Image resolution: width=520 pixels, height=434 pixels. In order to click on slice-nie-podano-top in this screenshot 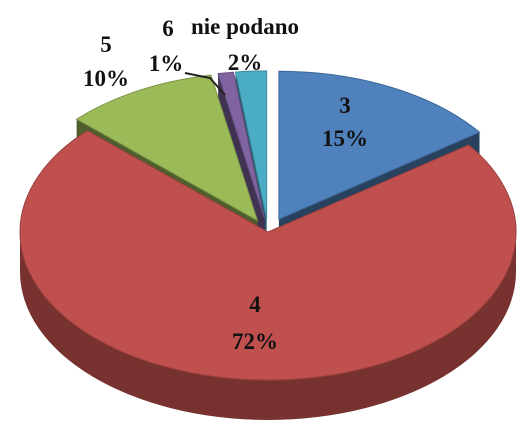, I will do `click(251, 145)`.